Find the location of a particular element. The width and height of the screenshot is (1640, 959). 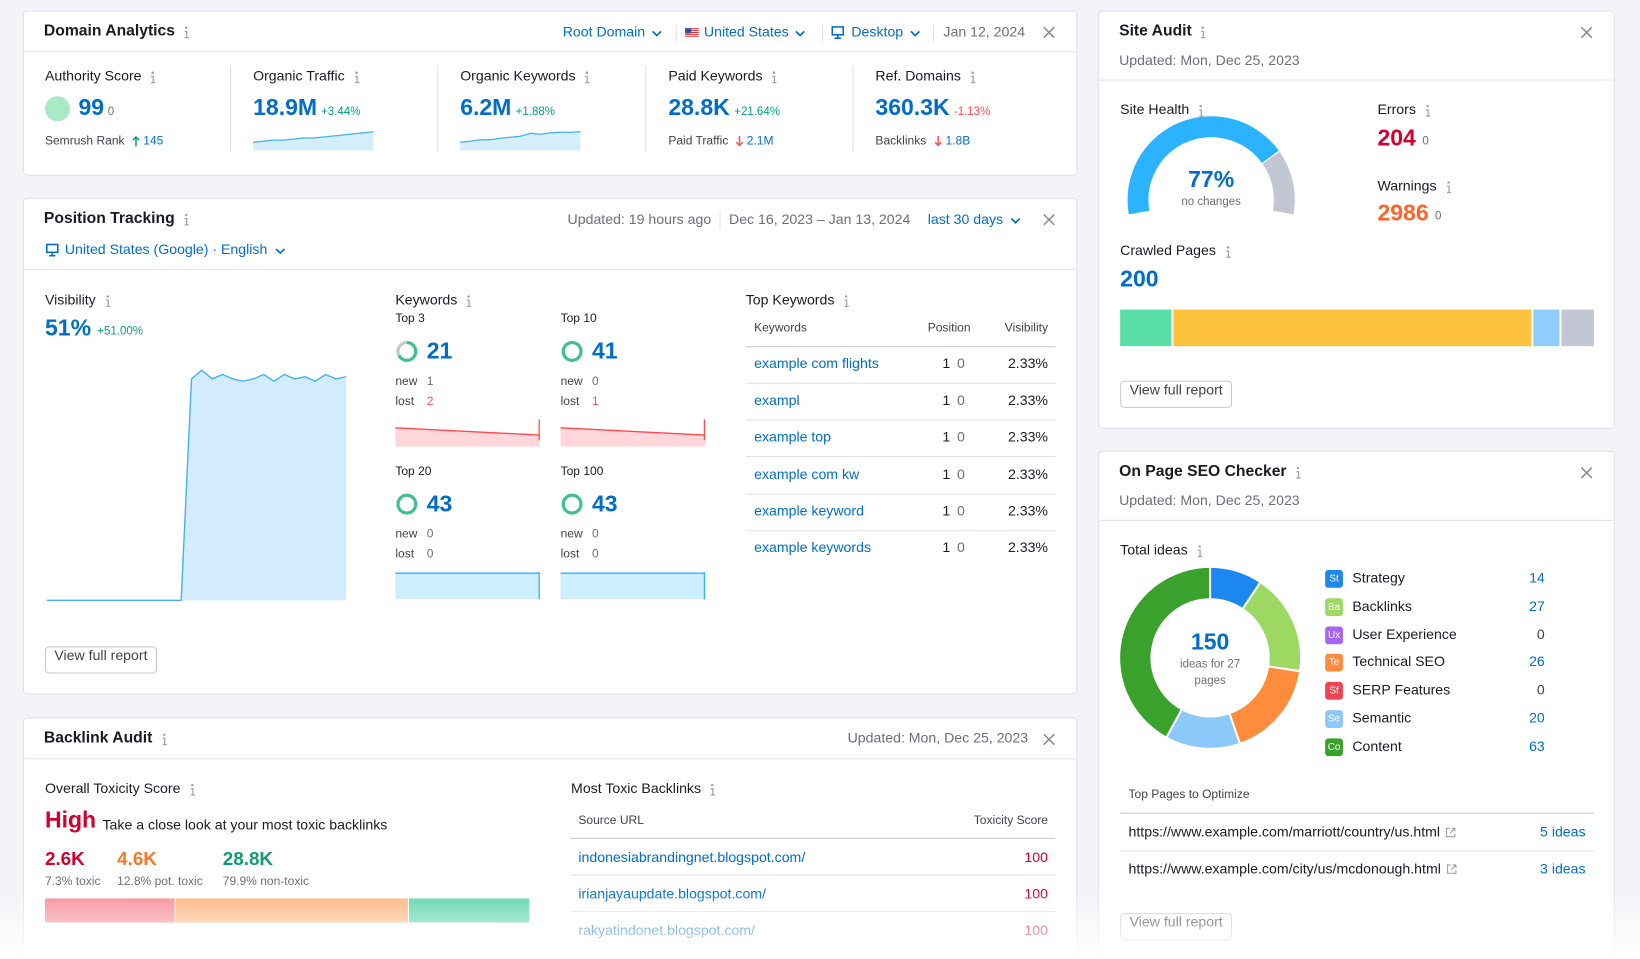

group-sparkline-line is located at coordinates (632, 431).